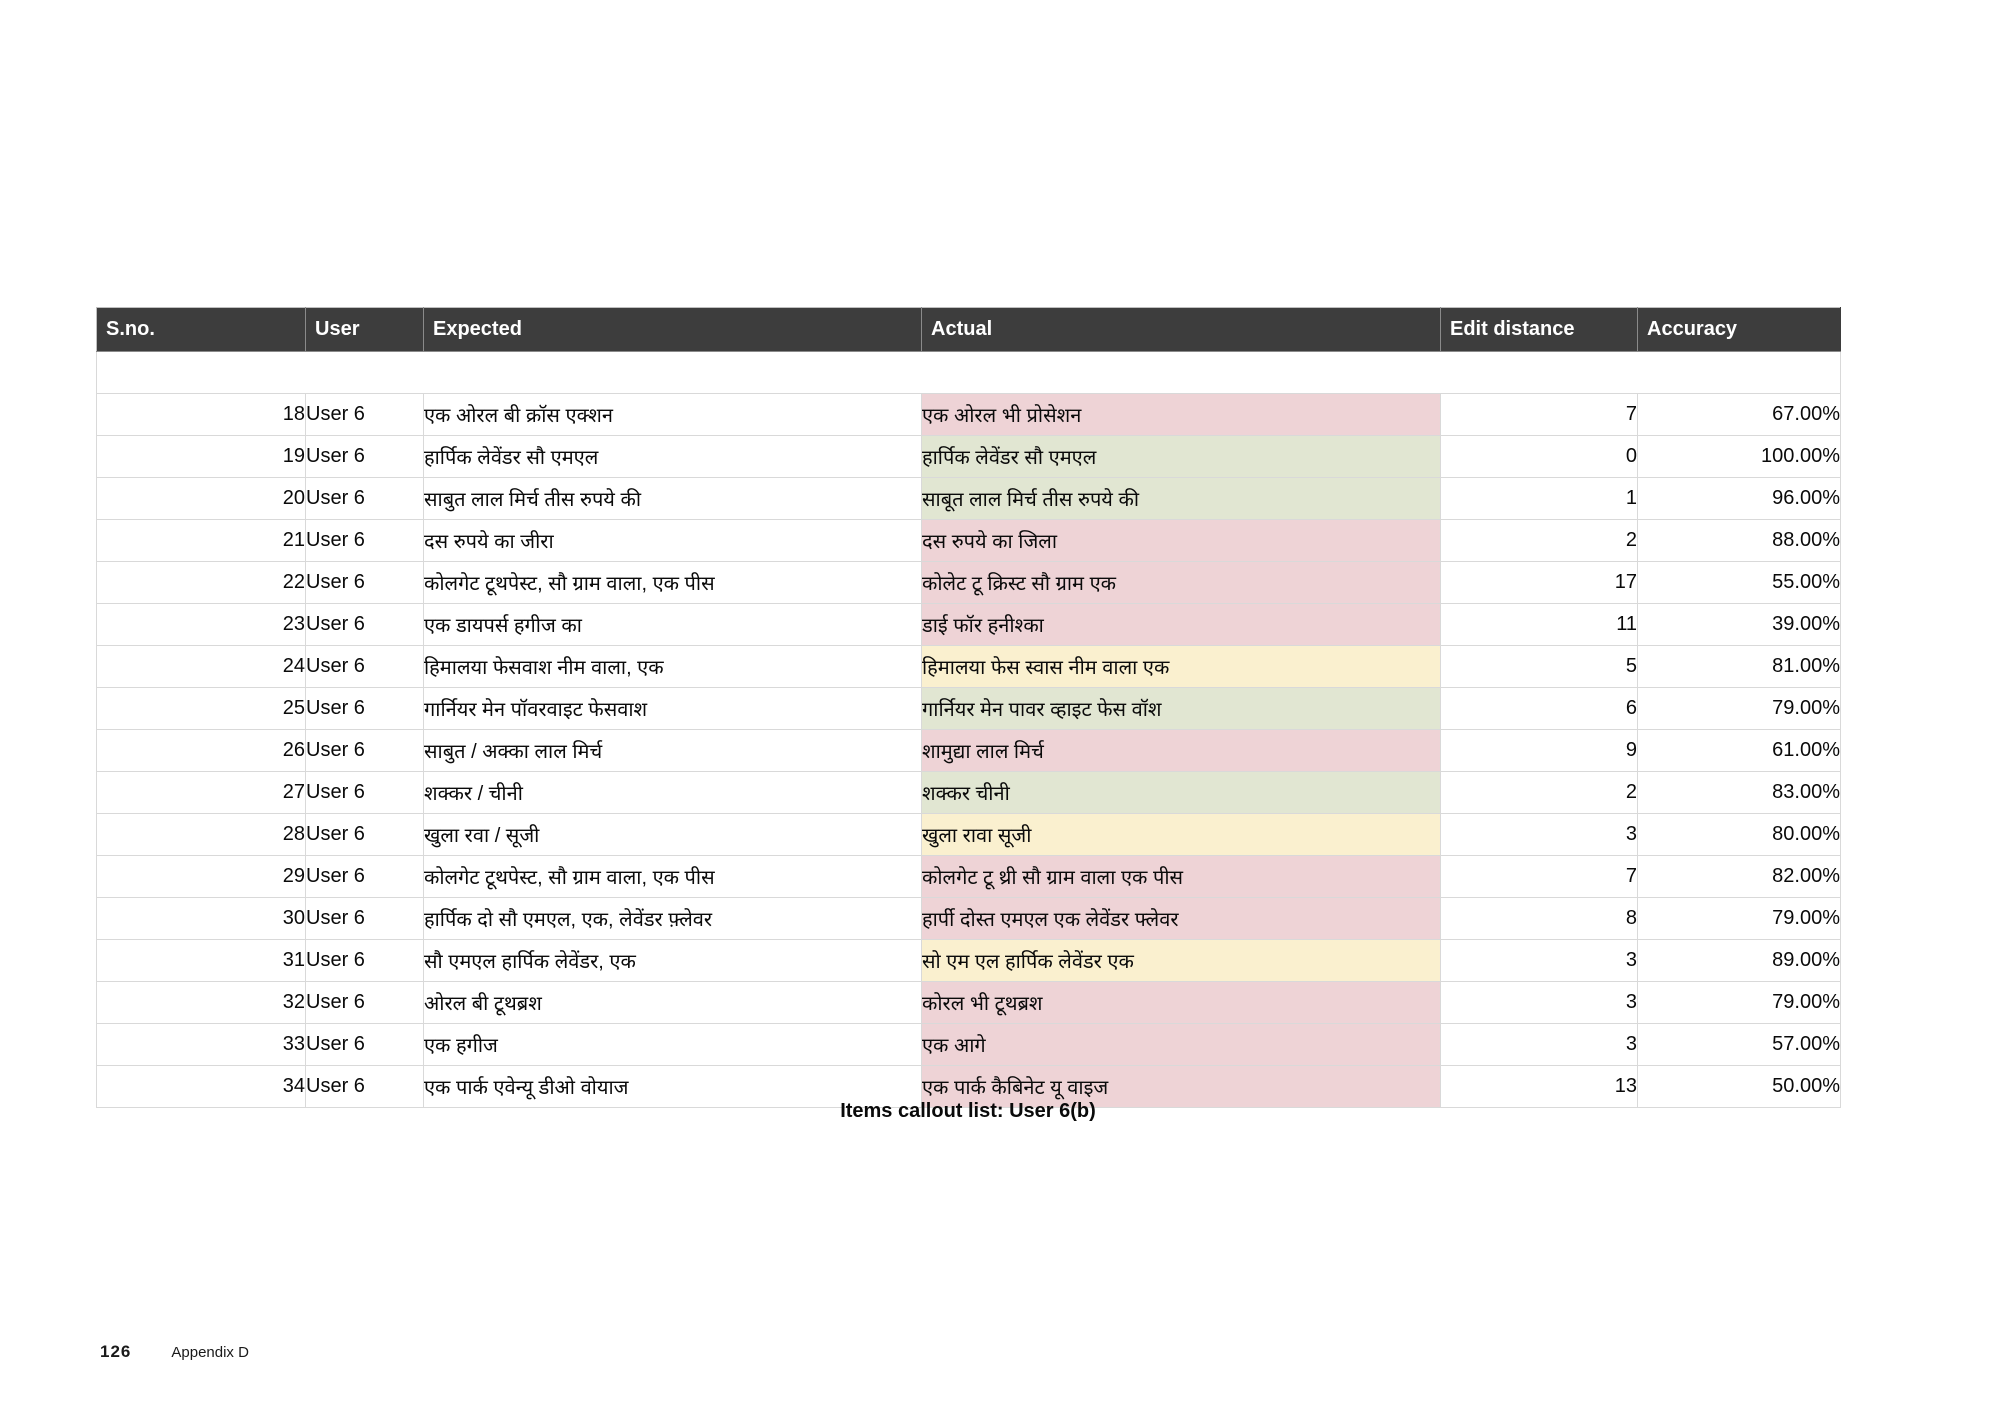  What do you see at coordinates (672, 1044) in the screenshot?
I see `cell-expected: एक हगीज` at bounding box center [672, 1044].